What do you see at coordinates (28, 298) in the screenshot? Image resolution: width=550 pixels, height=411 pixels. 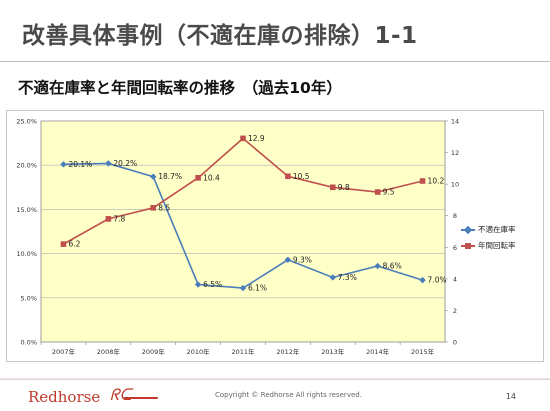 I see `y-left-tick-label: 5.0%` at bounding box center [28, 298].